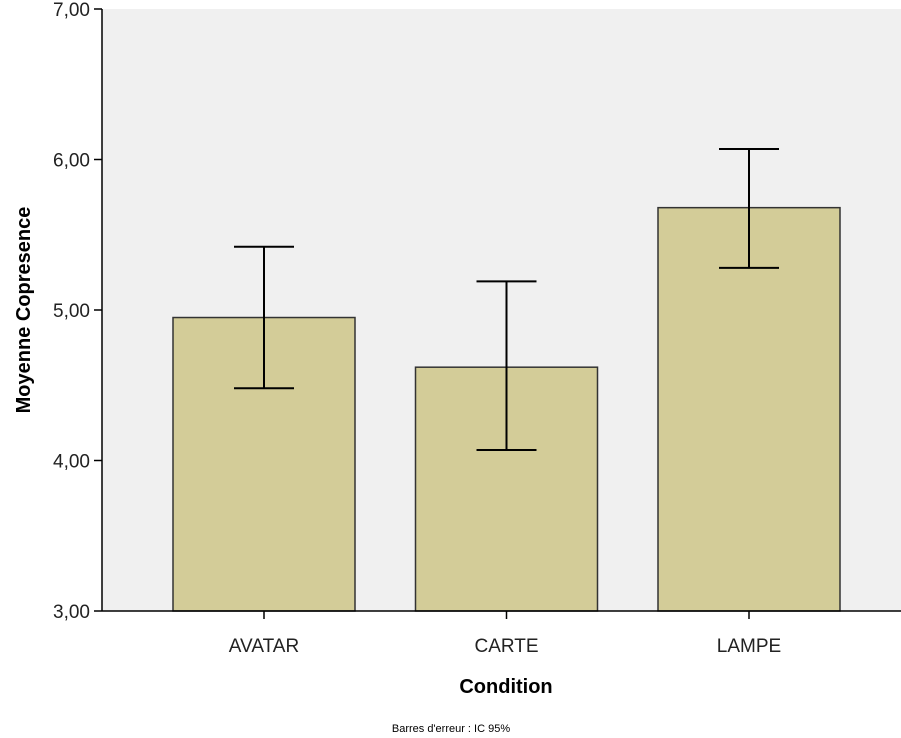 This screenshot has width=901, height=738. Describe the element at coordinates (264, 317) in the screenshot. I see `error-bar-avatar` at that location.